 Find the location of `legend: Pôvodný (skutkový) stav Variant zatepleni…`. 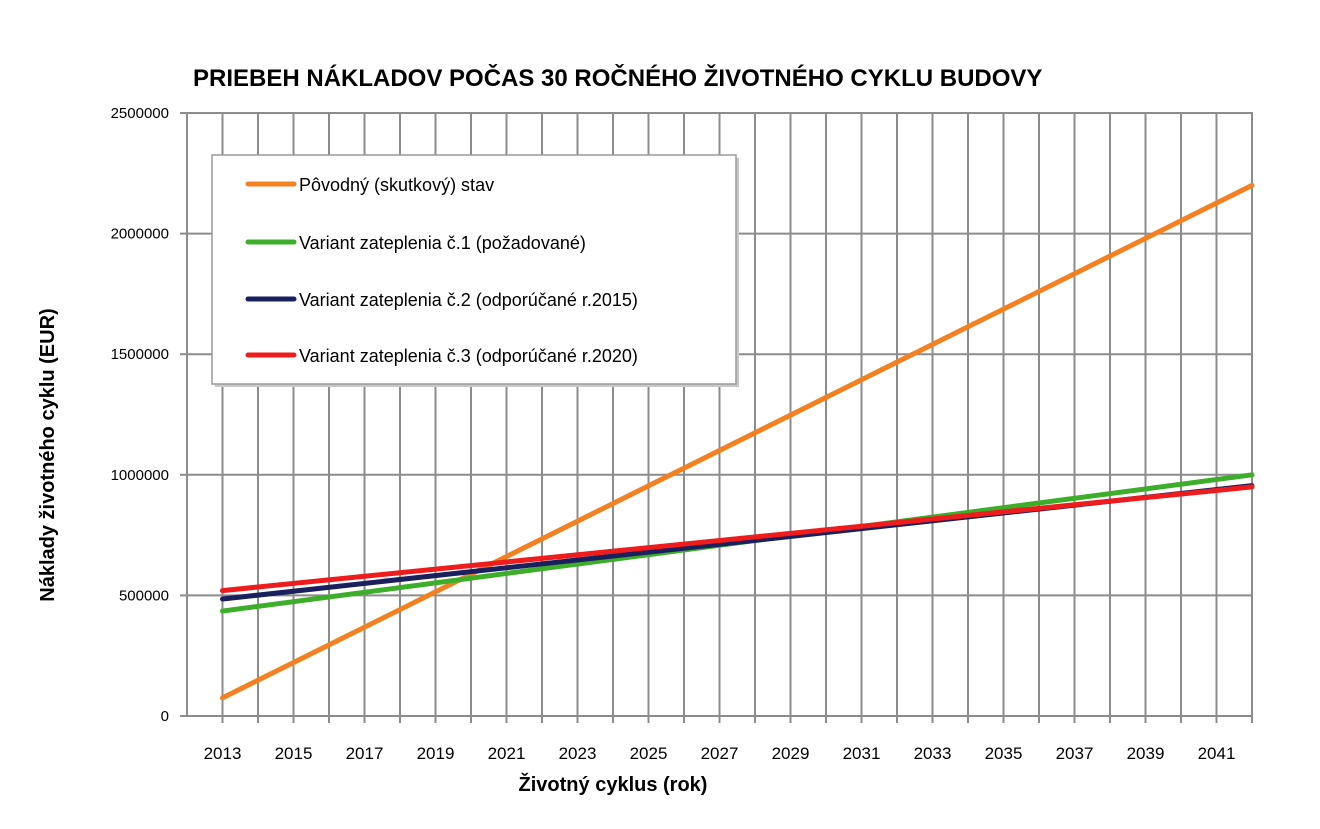

legend: Pôvodný (skutkový) stav Variant zatepleni… is located at coordinates (475, 270).